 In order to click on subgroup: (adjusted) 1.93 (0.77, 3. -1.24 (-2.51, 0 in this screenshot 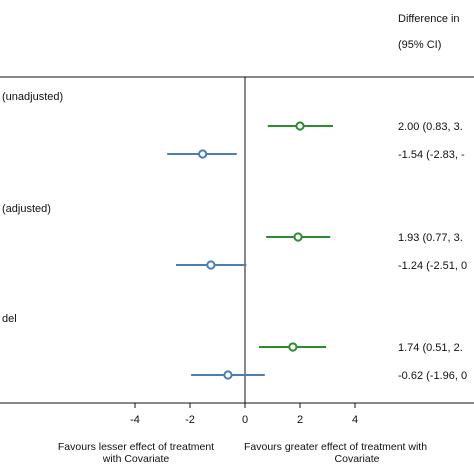, I will do `click(234, 237)`.